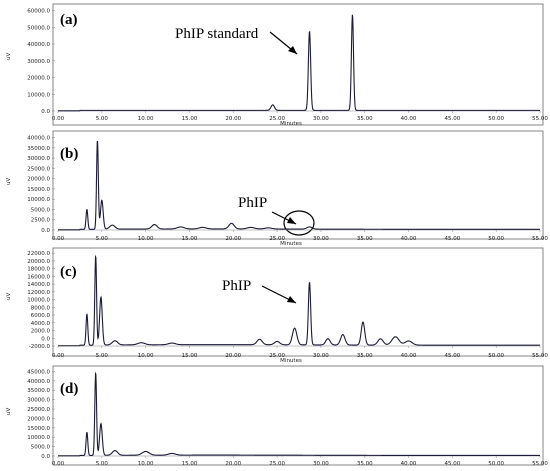 This screenshot has height=471, width=550. I want to click on panel-d-y-tick: 30000.0, so click(38, 401).